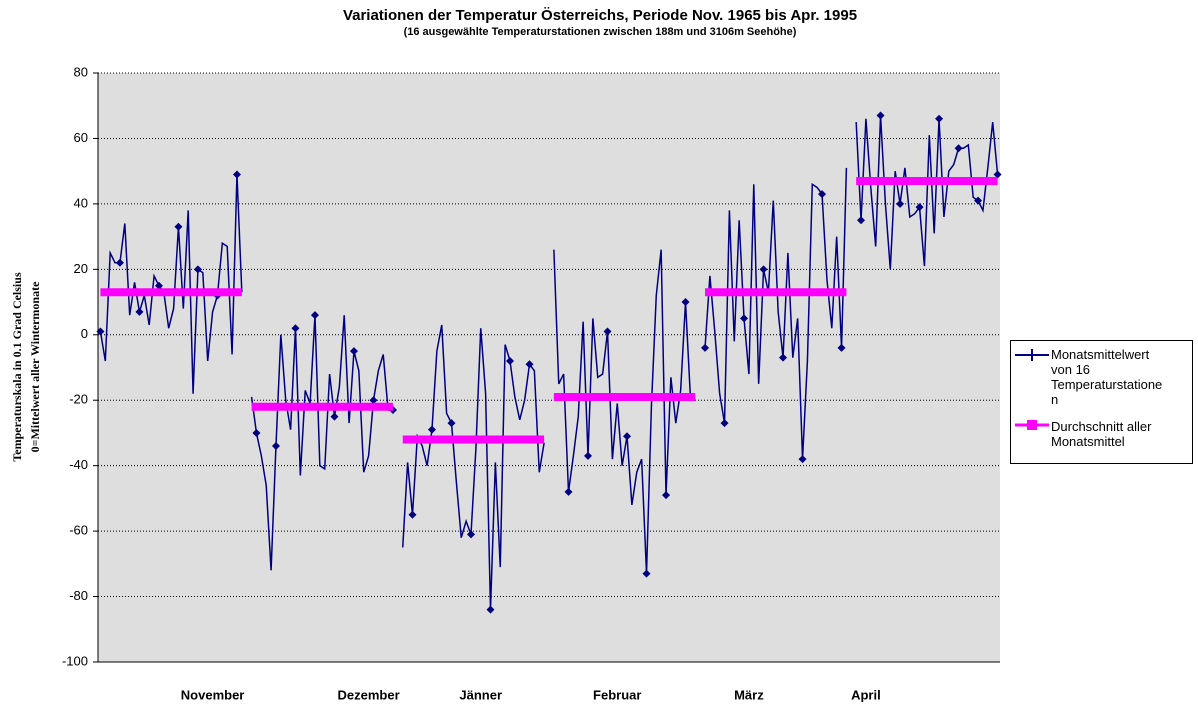 This screenshot has height=706, width=1198. What do you see at coordinates (369, 694) in the screenshot?
I see `x-tick-label: Dezember` at bounding box center [369, 694].